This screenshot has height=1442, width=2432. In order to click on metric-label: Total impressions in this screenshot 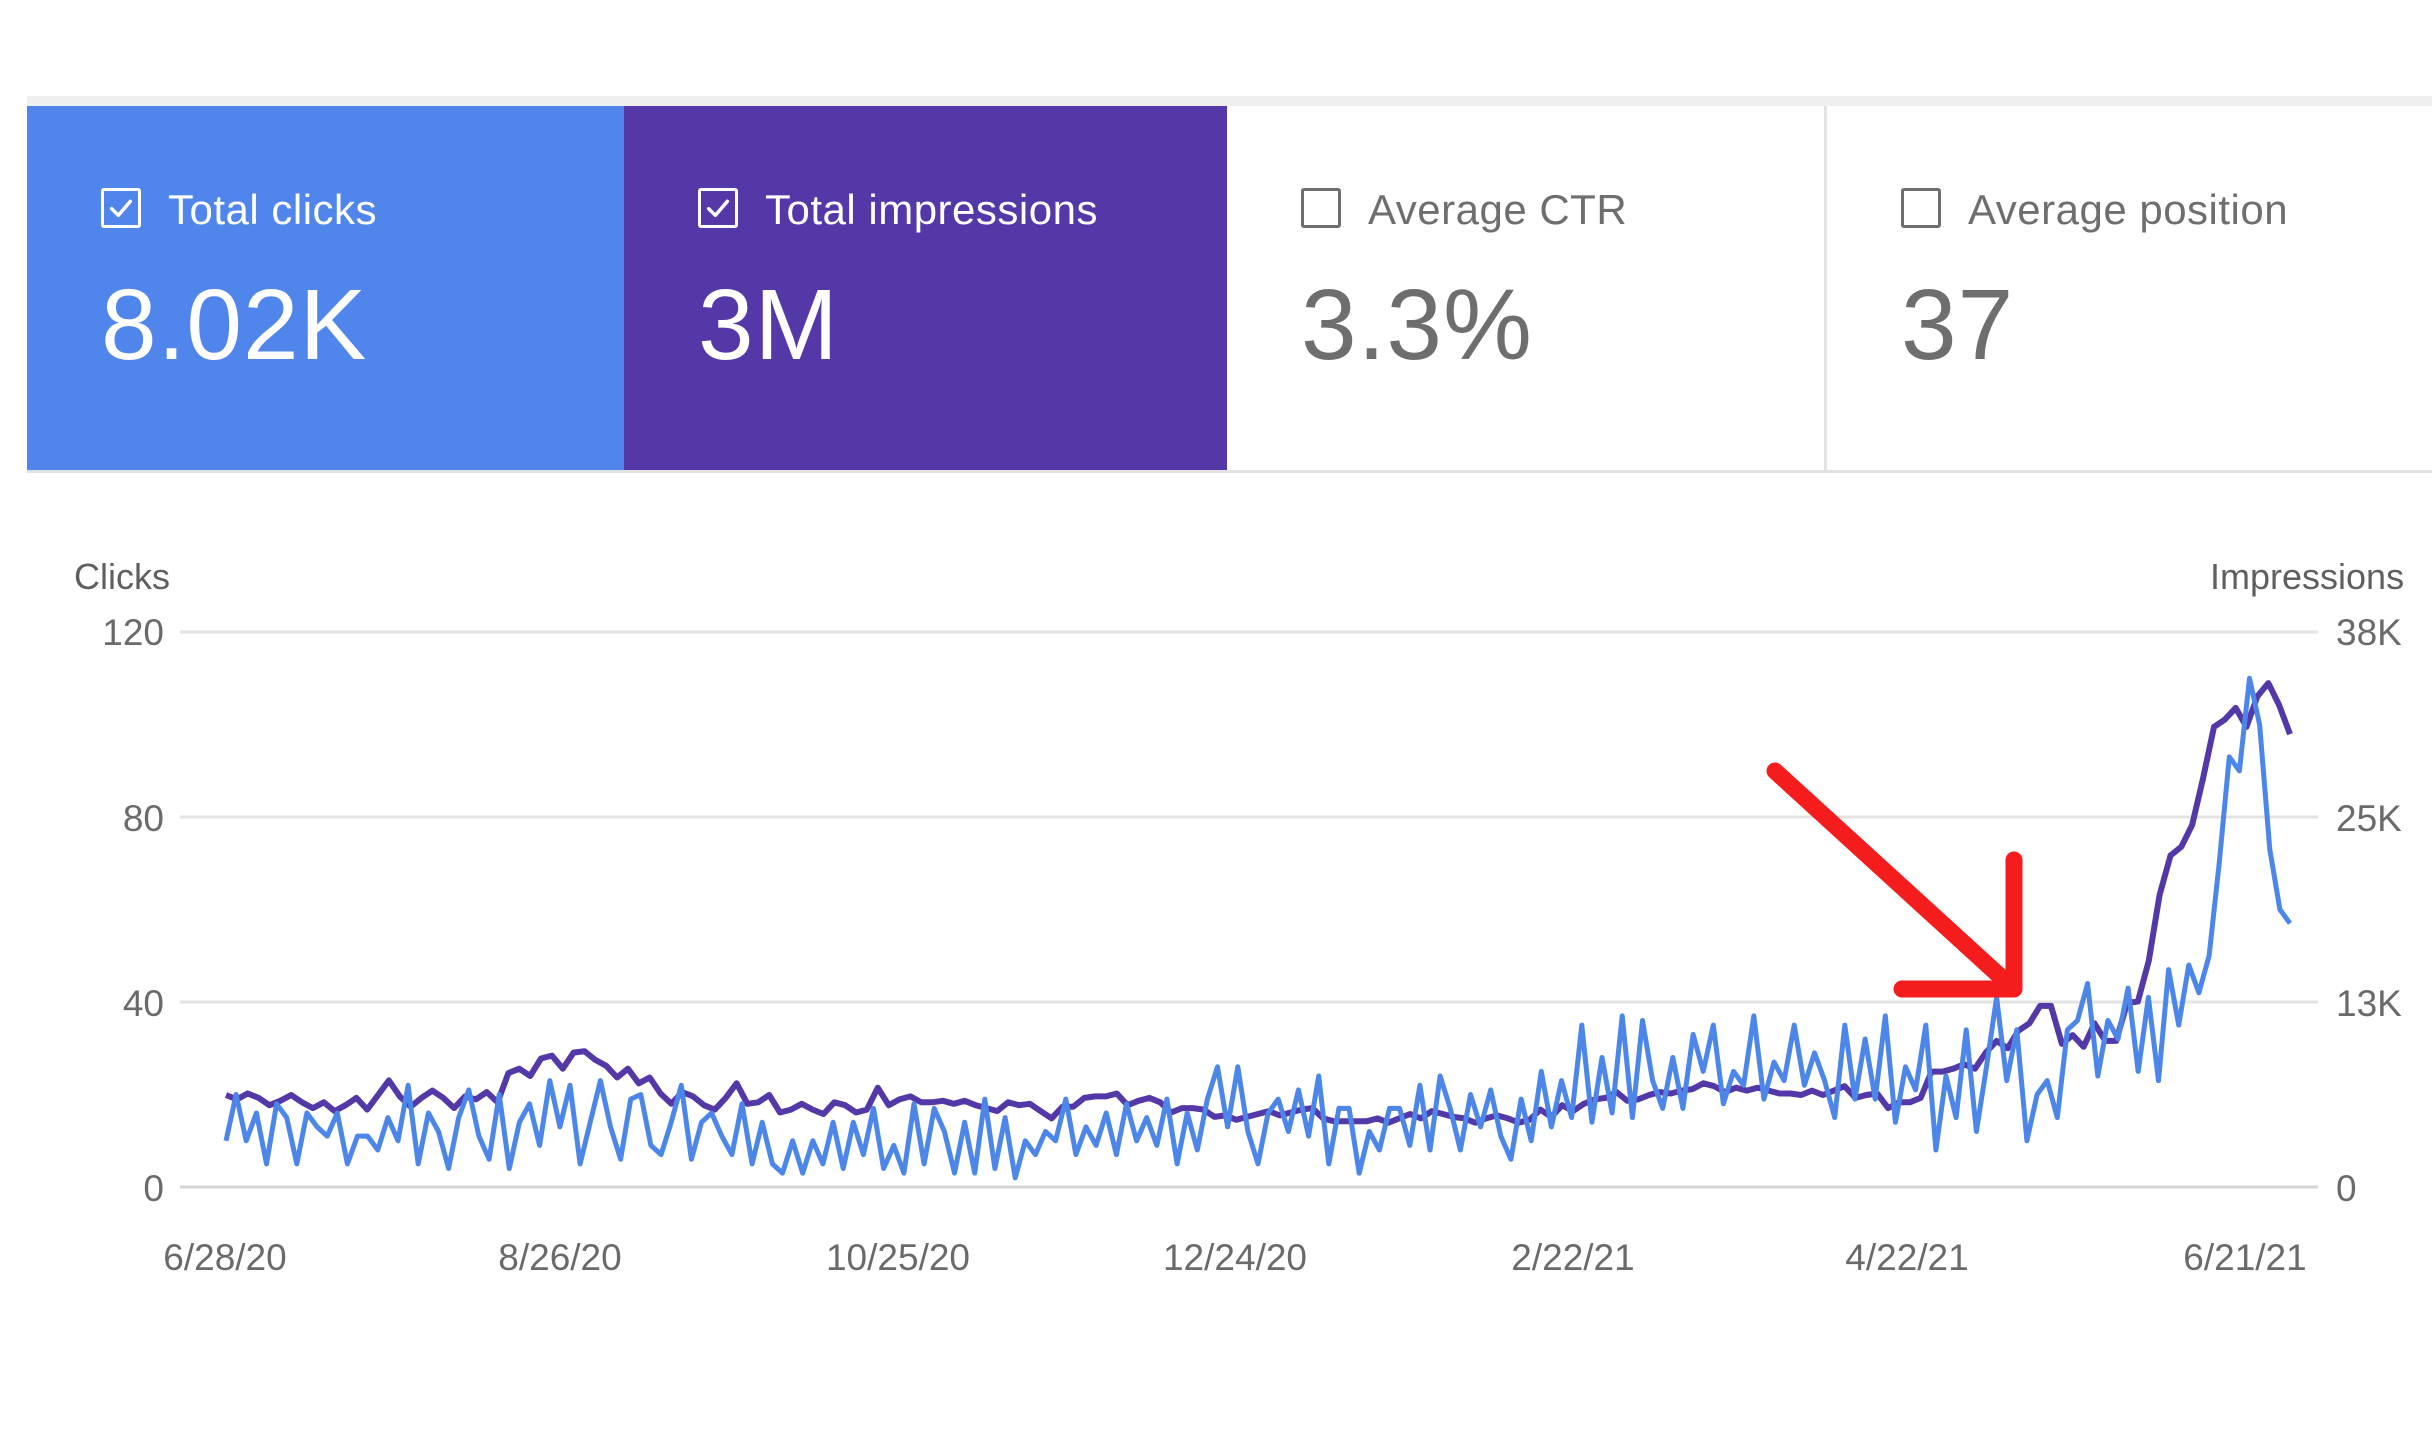, I will do `click(931, 209)`.